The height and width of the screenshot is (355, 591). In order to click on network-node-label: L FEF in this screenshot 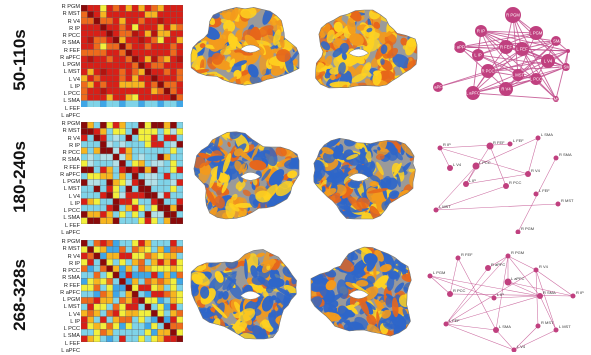, I will do `click(454, 320)`.